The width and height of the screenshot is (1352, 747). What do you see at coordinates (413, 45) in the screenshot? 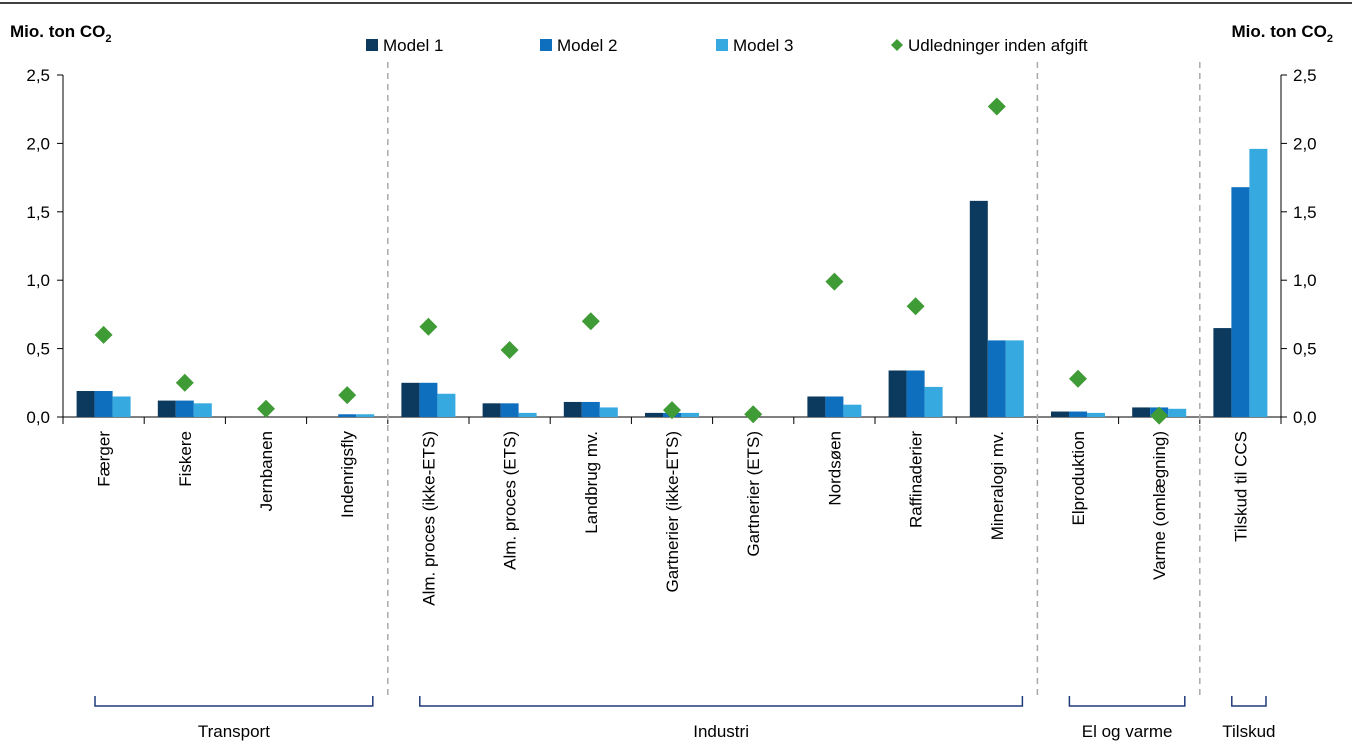
I see `legend-label: Model 1` at bounding box center [413, 45].